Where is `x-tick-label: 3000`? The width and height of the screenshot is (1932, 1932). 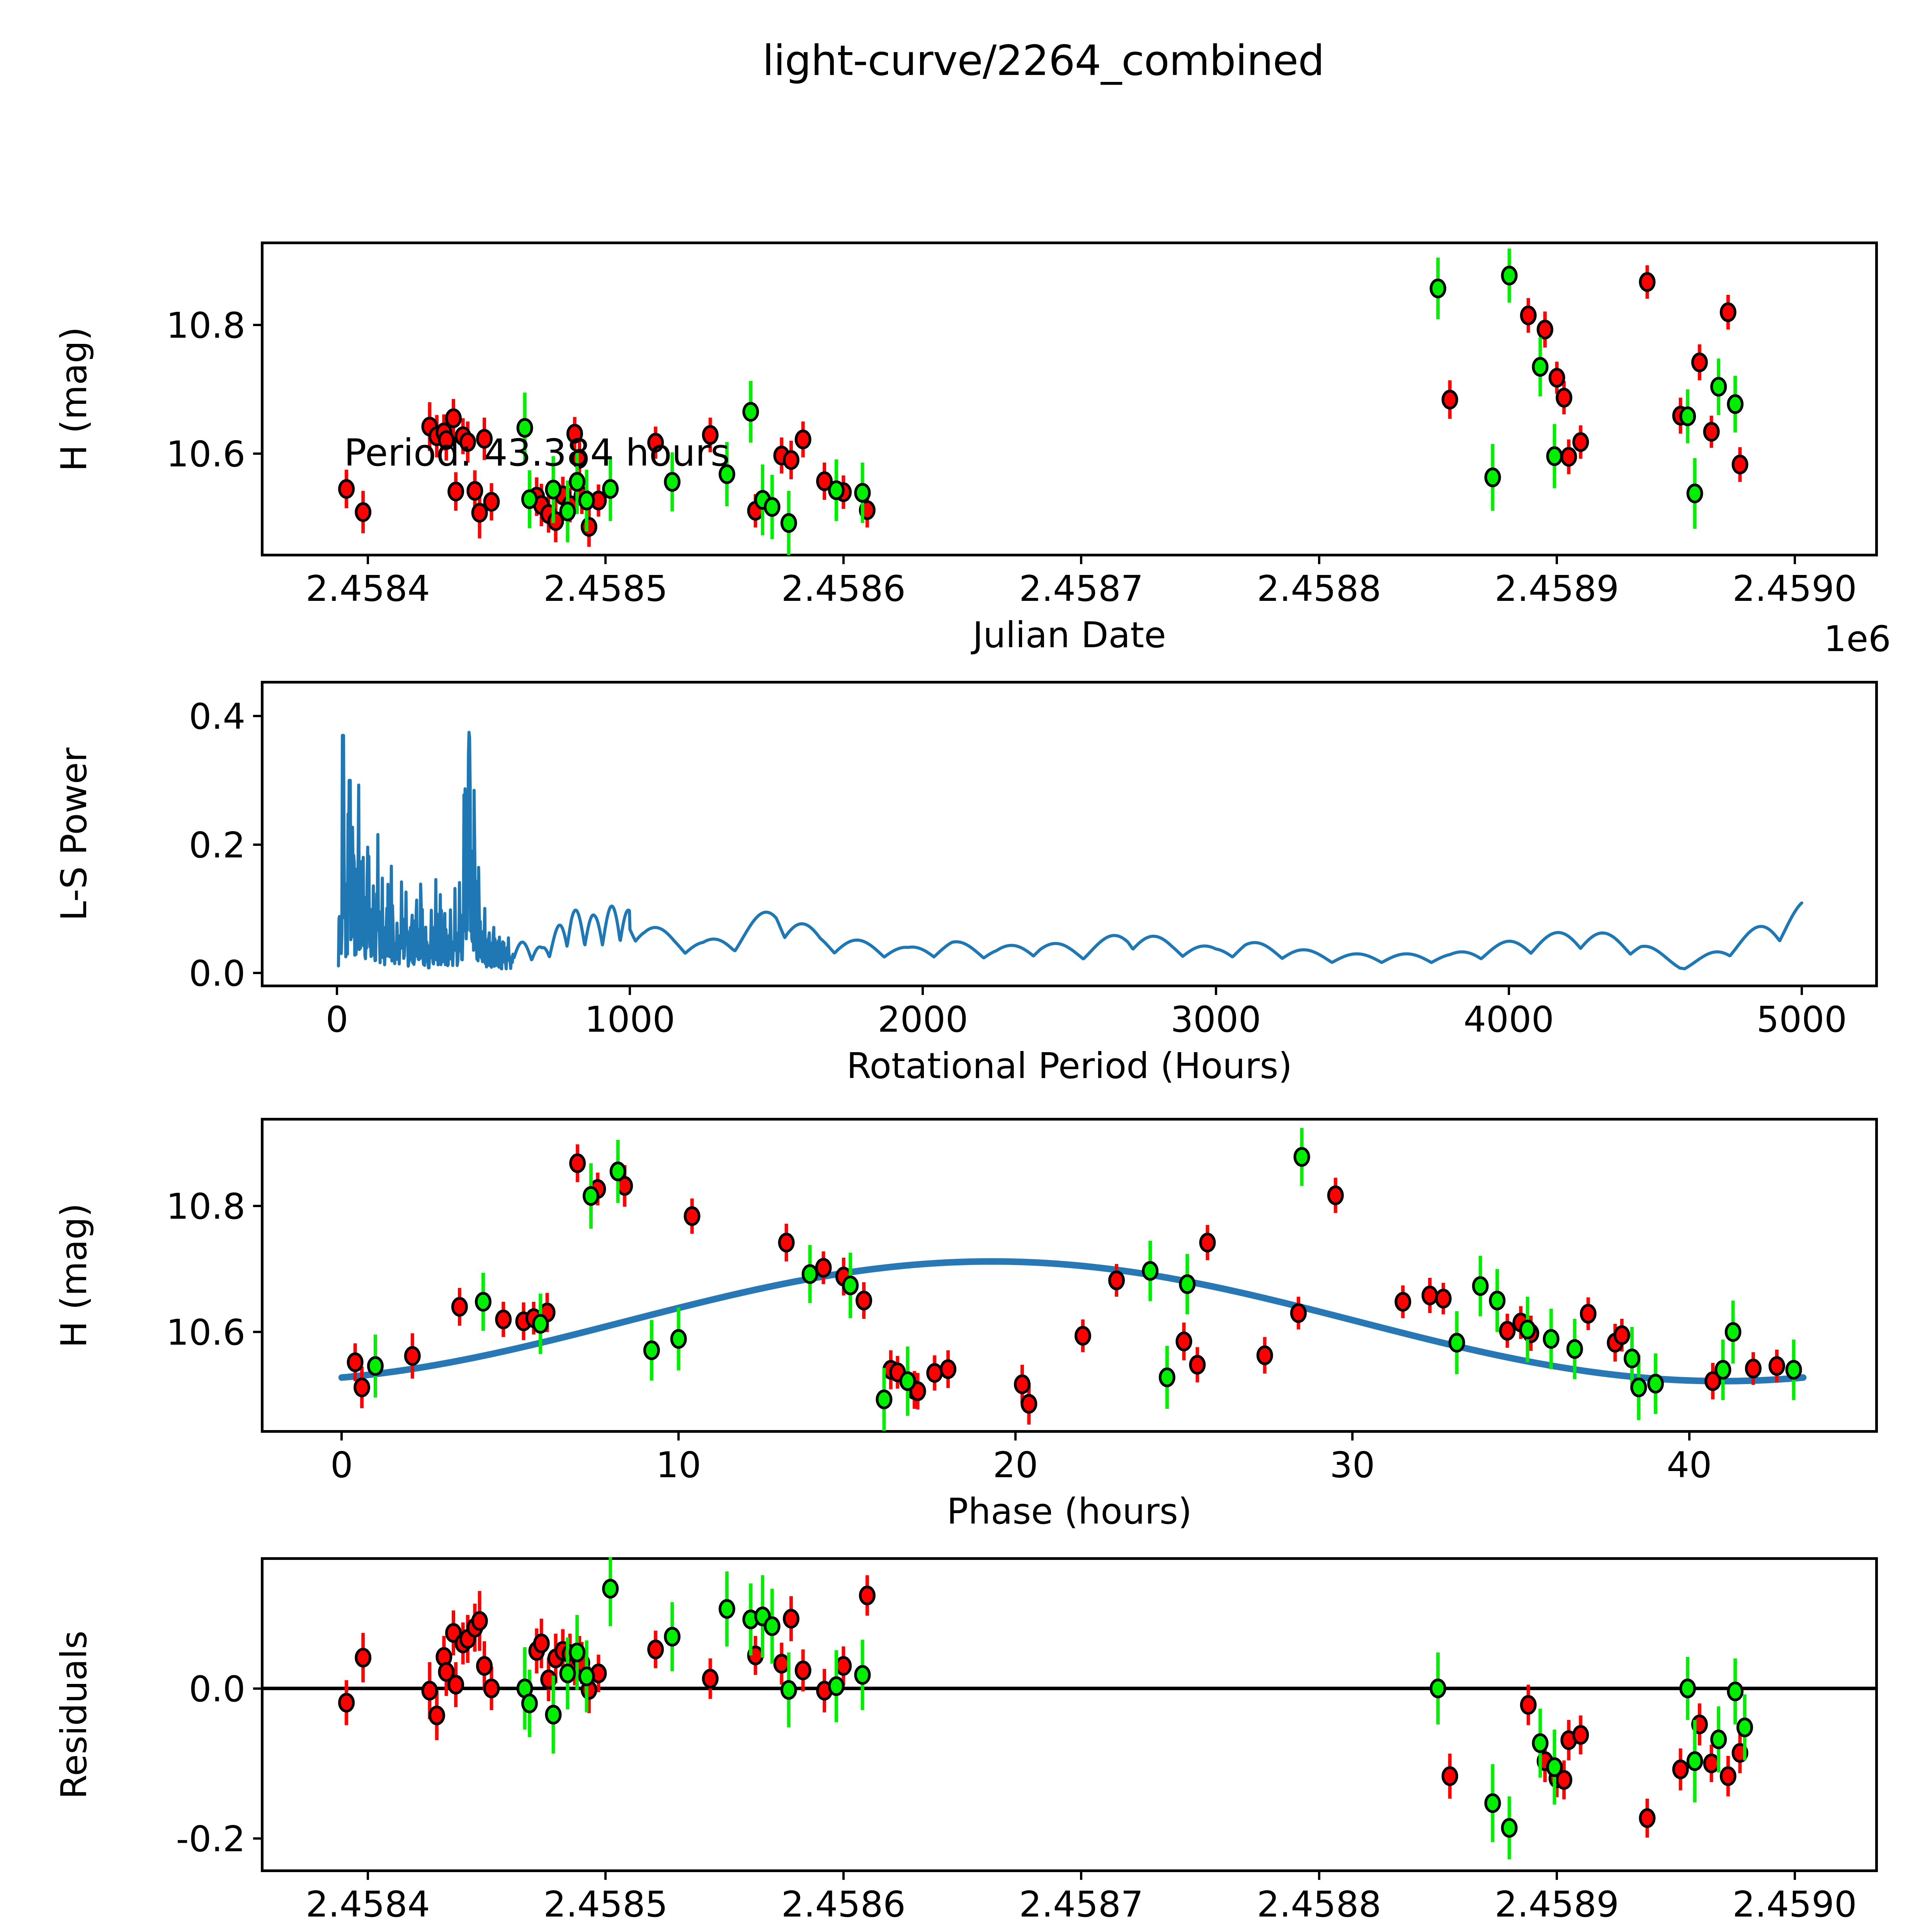
x-tick-label: 3000 is located at coordinates (1215, 1020).